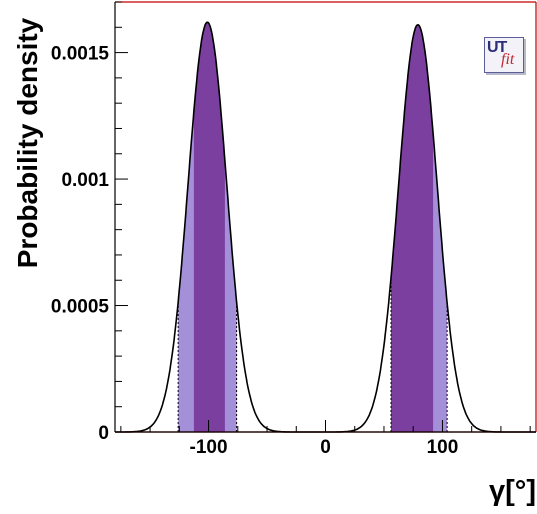  What do you see at coordinates (80, 54) in the screenshot?
I see `y-tick-label: 0.0015` at bounding box center [80, 54].